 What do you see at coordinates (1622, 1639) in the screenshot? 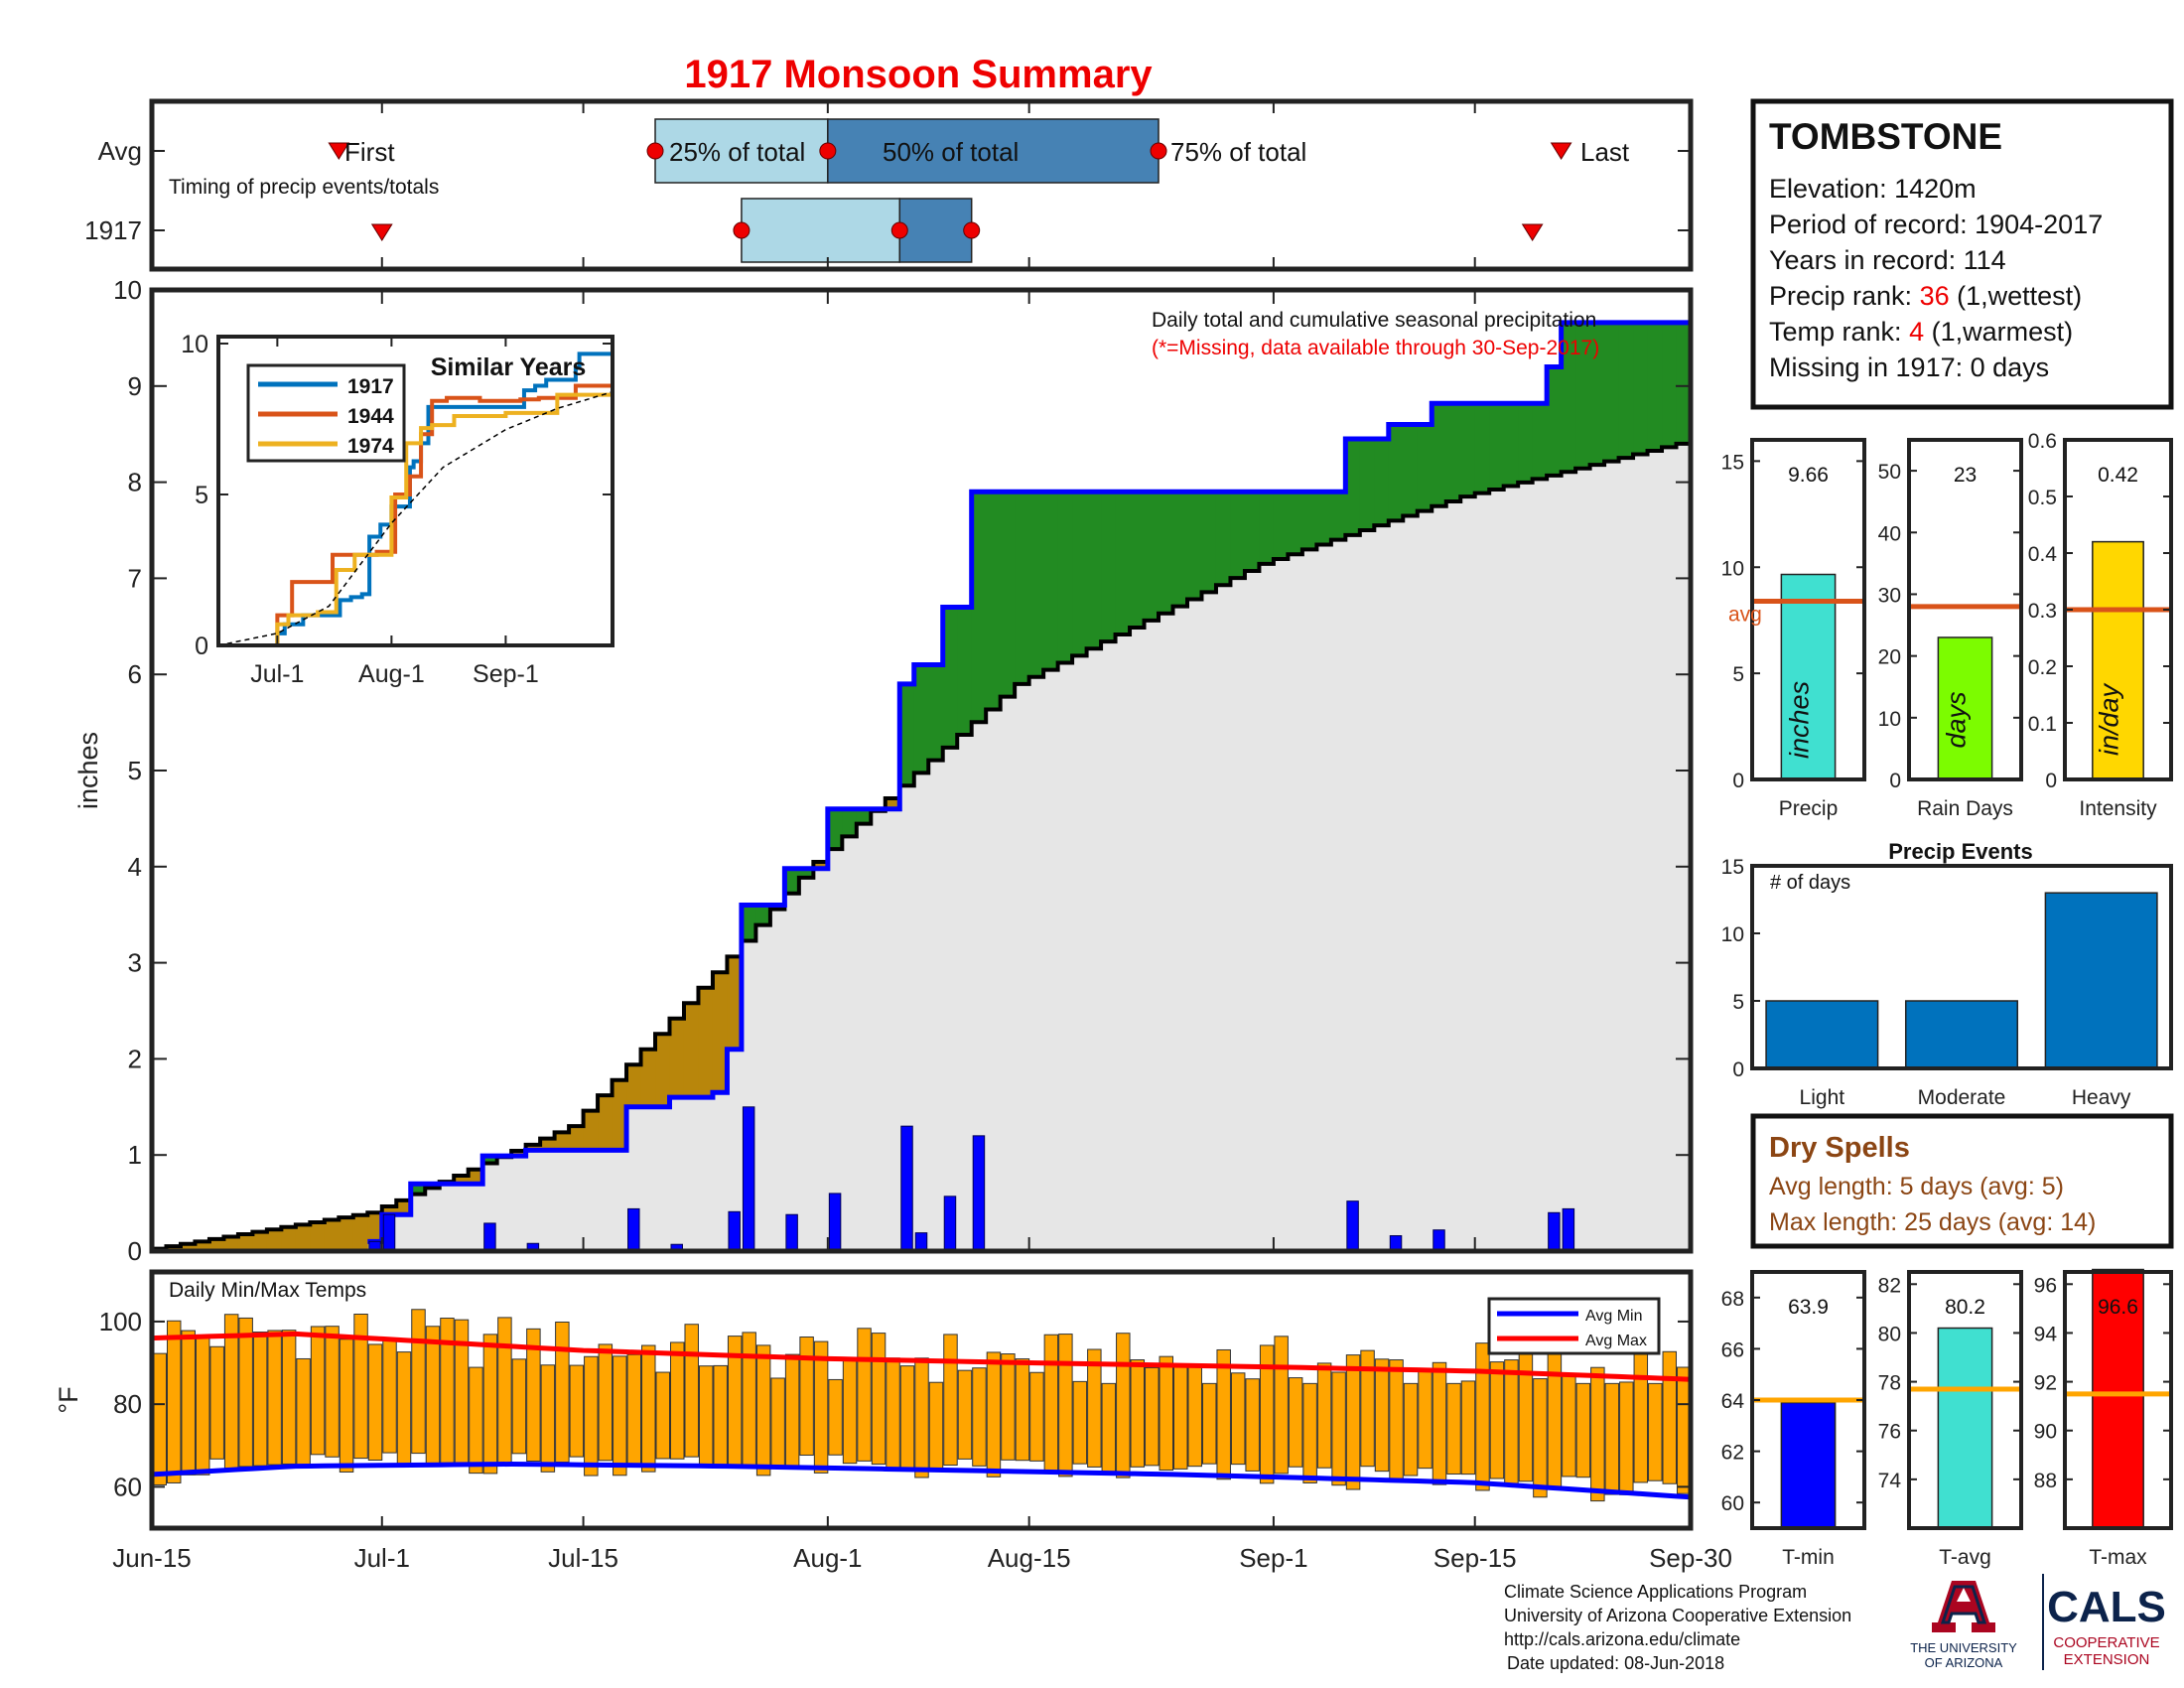
I see `footer-line3: http://cals.arizona.edu/climate` at bounding box center [1622, 1639].